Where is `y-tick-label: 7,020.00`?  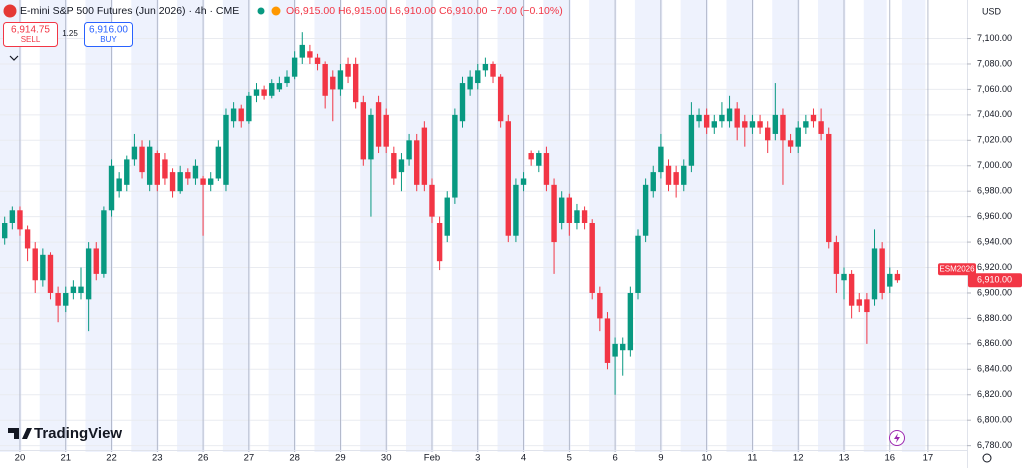
y-tick-label: 7,020.00 is located at coordinates (994, 140).